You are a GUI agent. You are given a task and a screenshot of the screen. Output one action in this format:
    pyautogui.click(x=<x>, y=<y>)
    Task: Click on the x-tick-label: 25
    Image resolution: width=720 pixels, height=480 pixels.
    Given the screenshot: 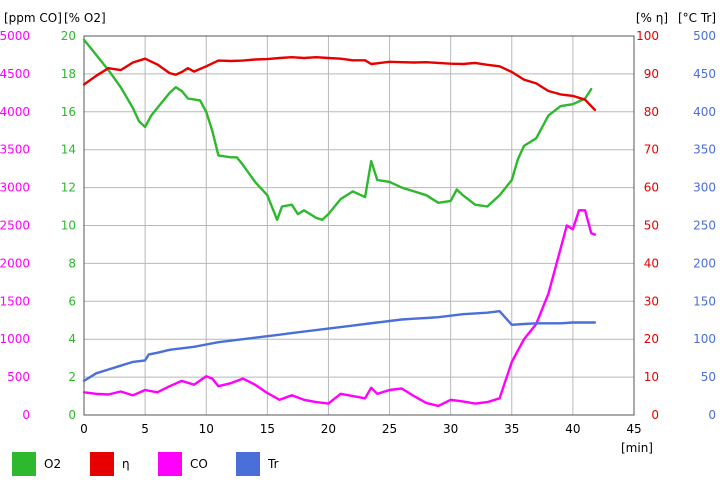 What is the action you would take?
    pyautogui.click(x=389, y=429)
    